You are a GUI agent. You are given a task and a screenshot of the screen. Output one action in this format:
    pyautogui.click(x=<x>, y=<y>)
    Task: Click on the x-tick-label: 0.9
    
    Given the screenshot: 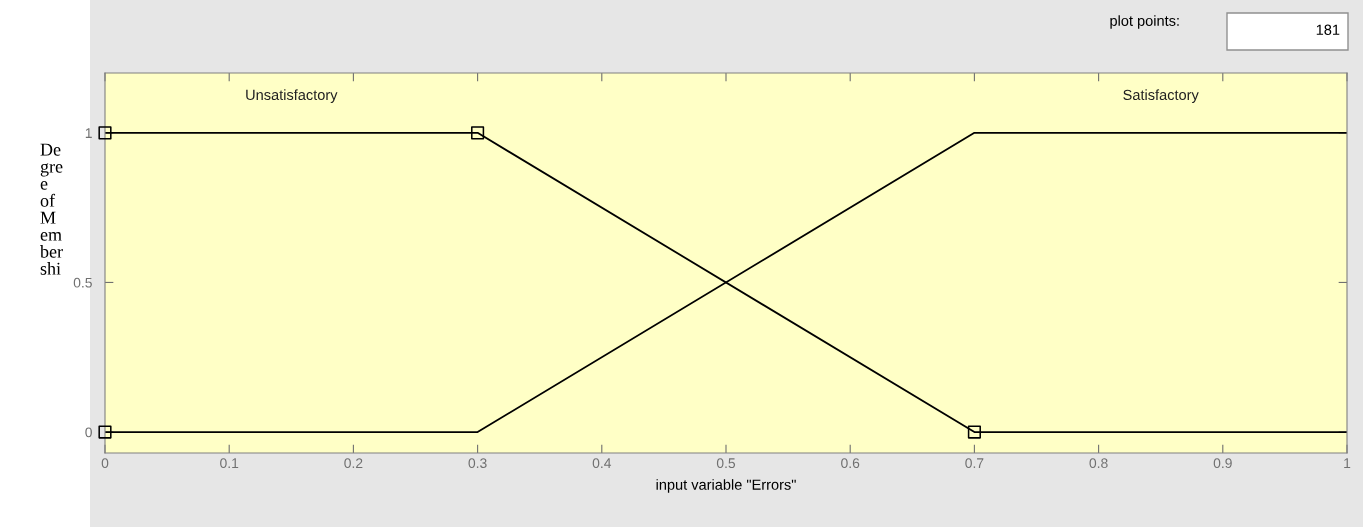 What is the action you would take?
    pyautogui.click(x=1222, y=463)
    